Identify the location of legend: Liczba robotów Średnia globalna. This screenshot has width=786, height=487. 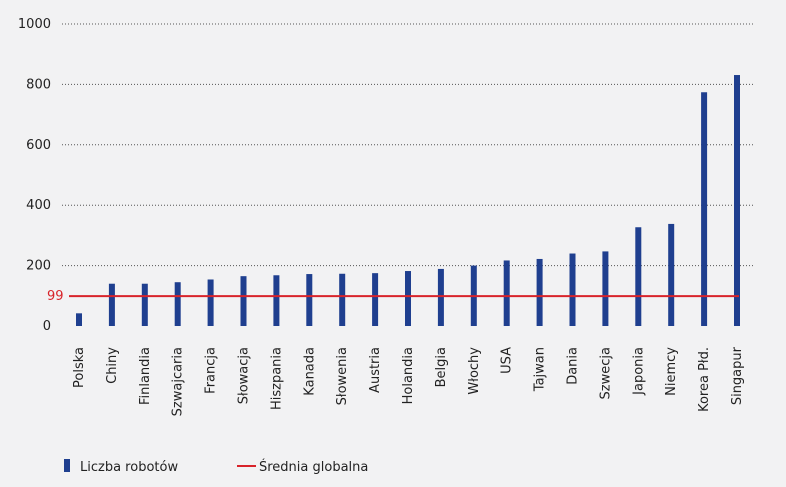
(216, 467).